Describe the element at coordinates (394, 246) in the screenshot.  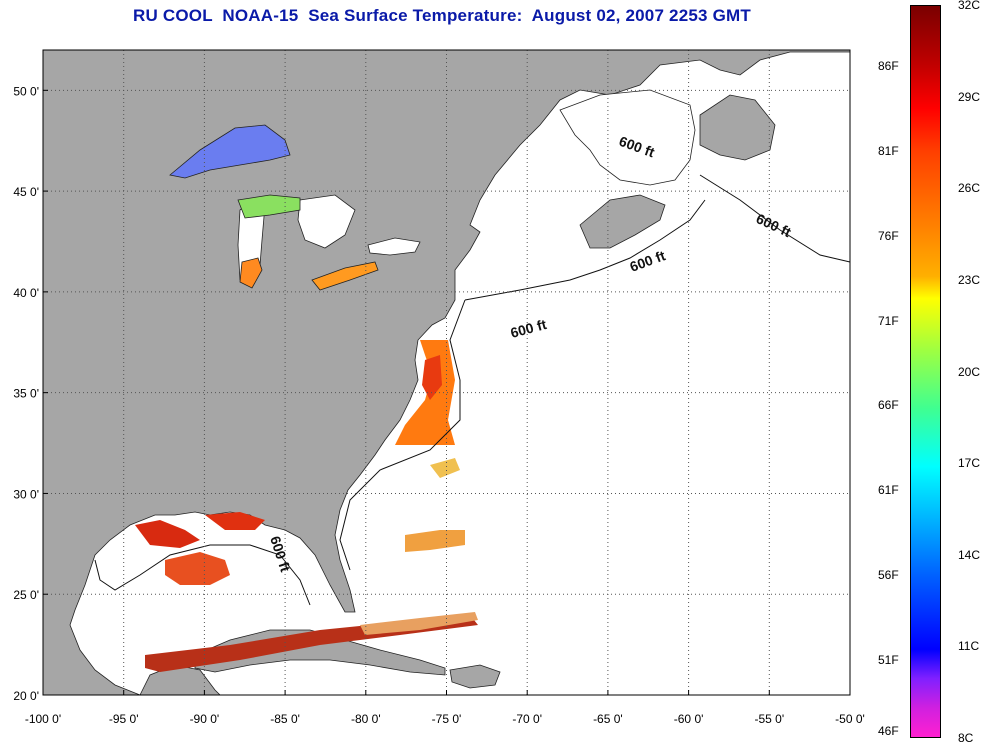
I see `lake-ontario` at that location.